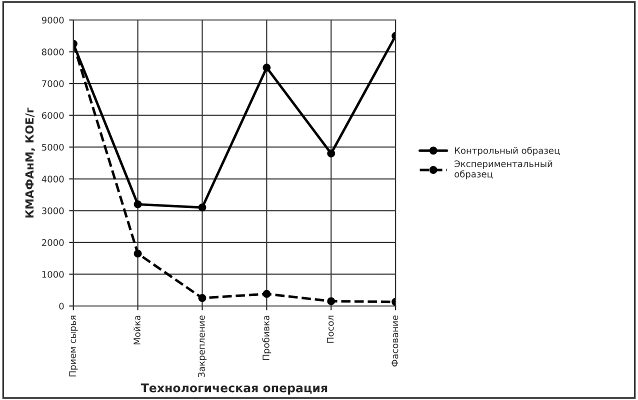 Image resolution: width=638 pixels, height=400 pixels. Describe the element at coordinates (53, 242) in the screenshot. I see `y-tick-label: 2000` at that location.